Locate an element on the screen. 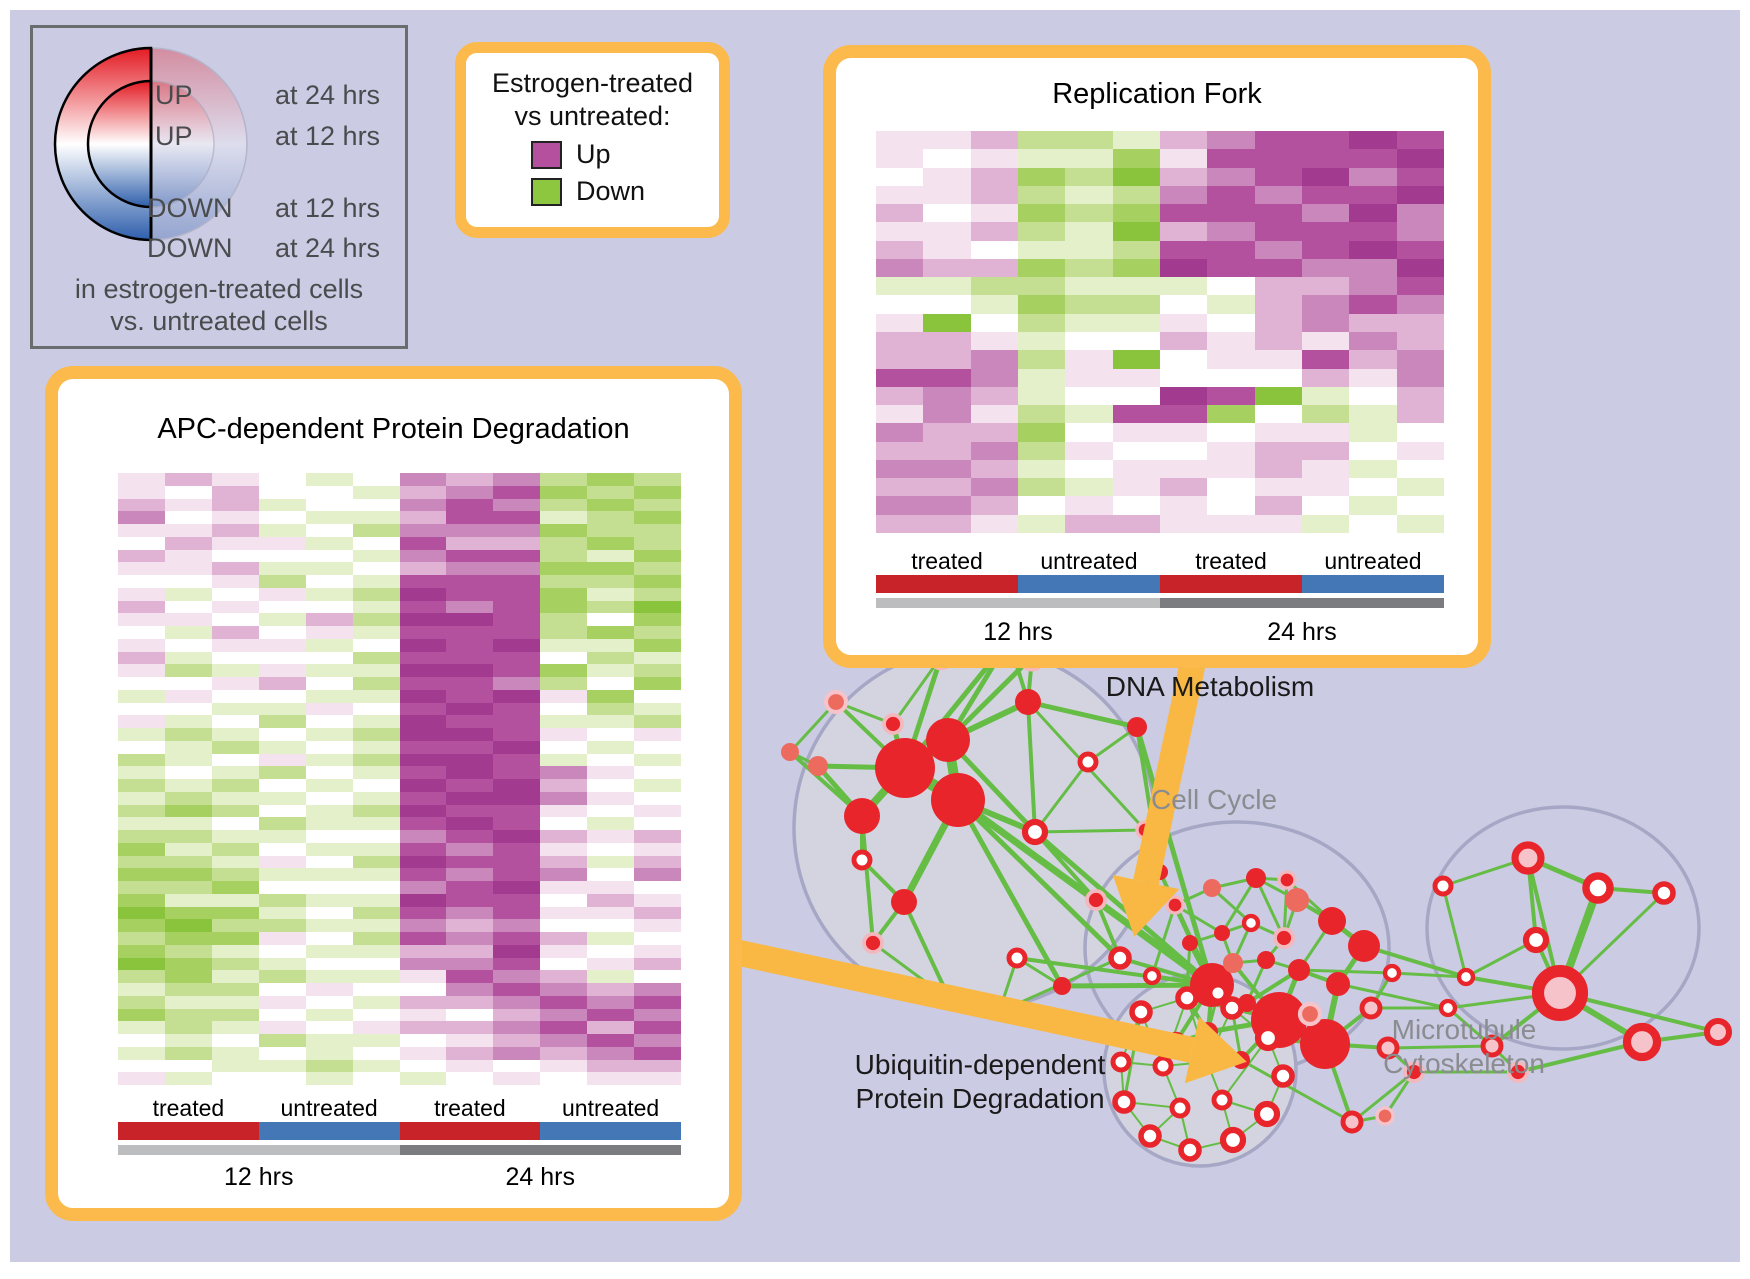 This screenshot has height=1279, width=1750. hrs24-bar-segment is located at coordinates (540, 1150).